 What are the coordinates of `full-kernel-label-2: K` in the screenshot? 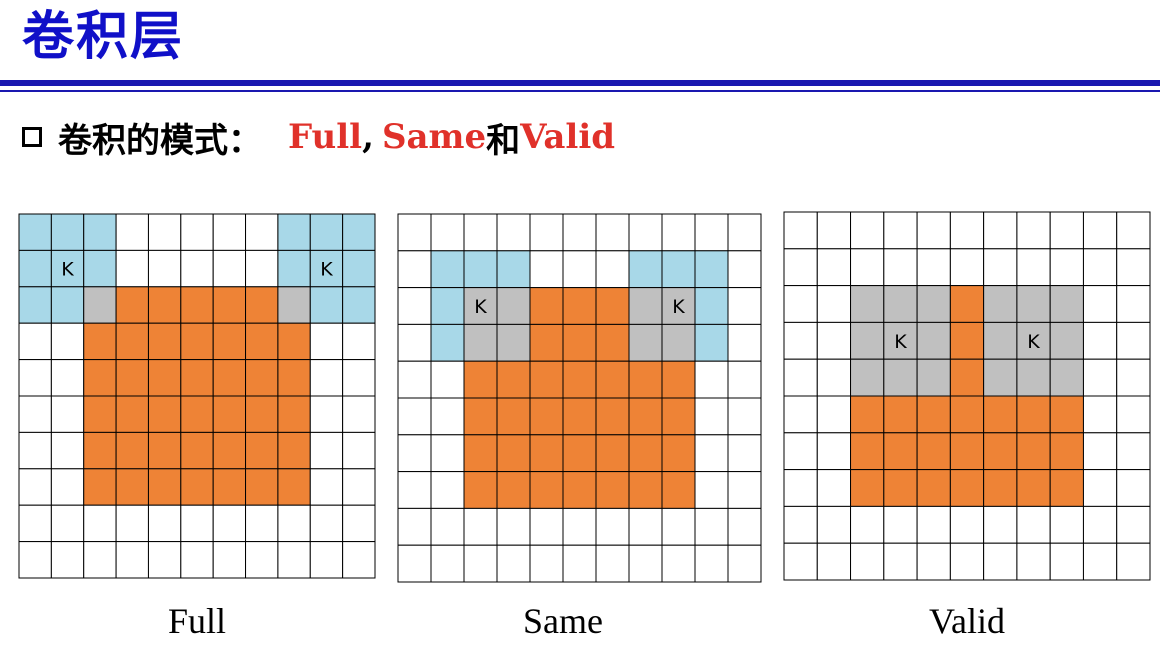 It's located at (326, 270).